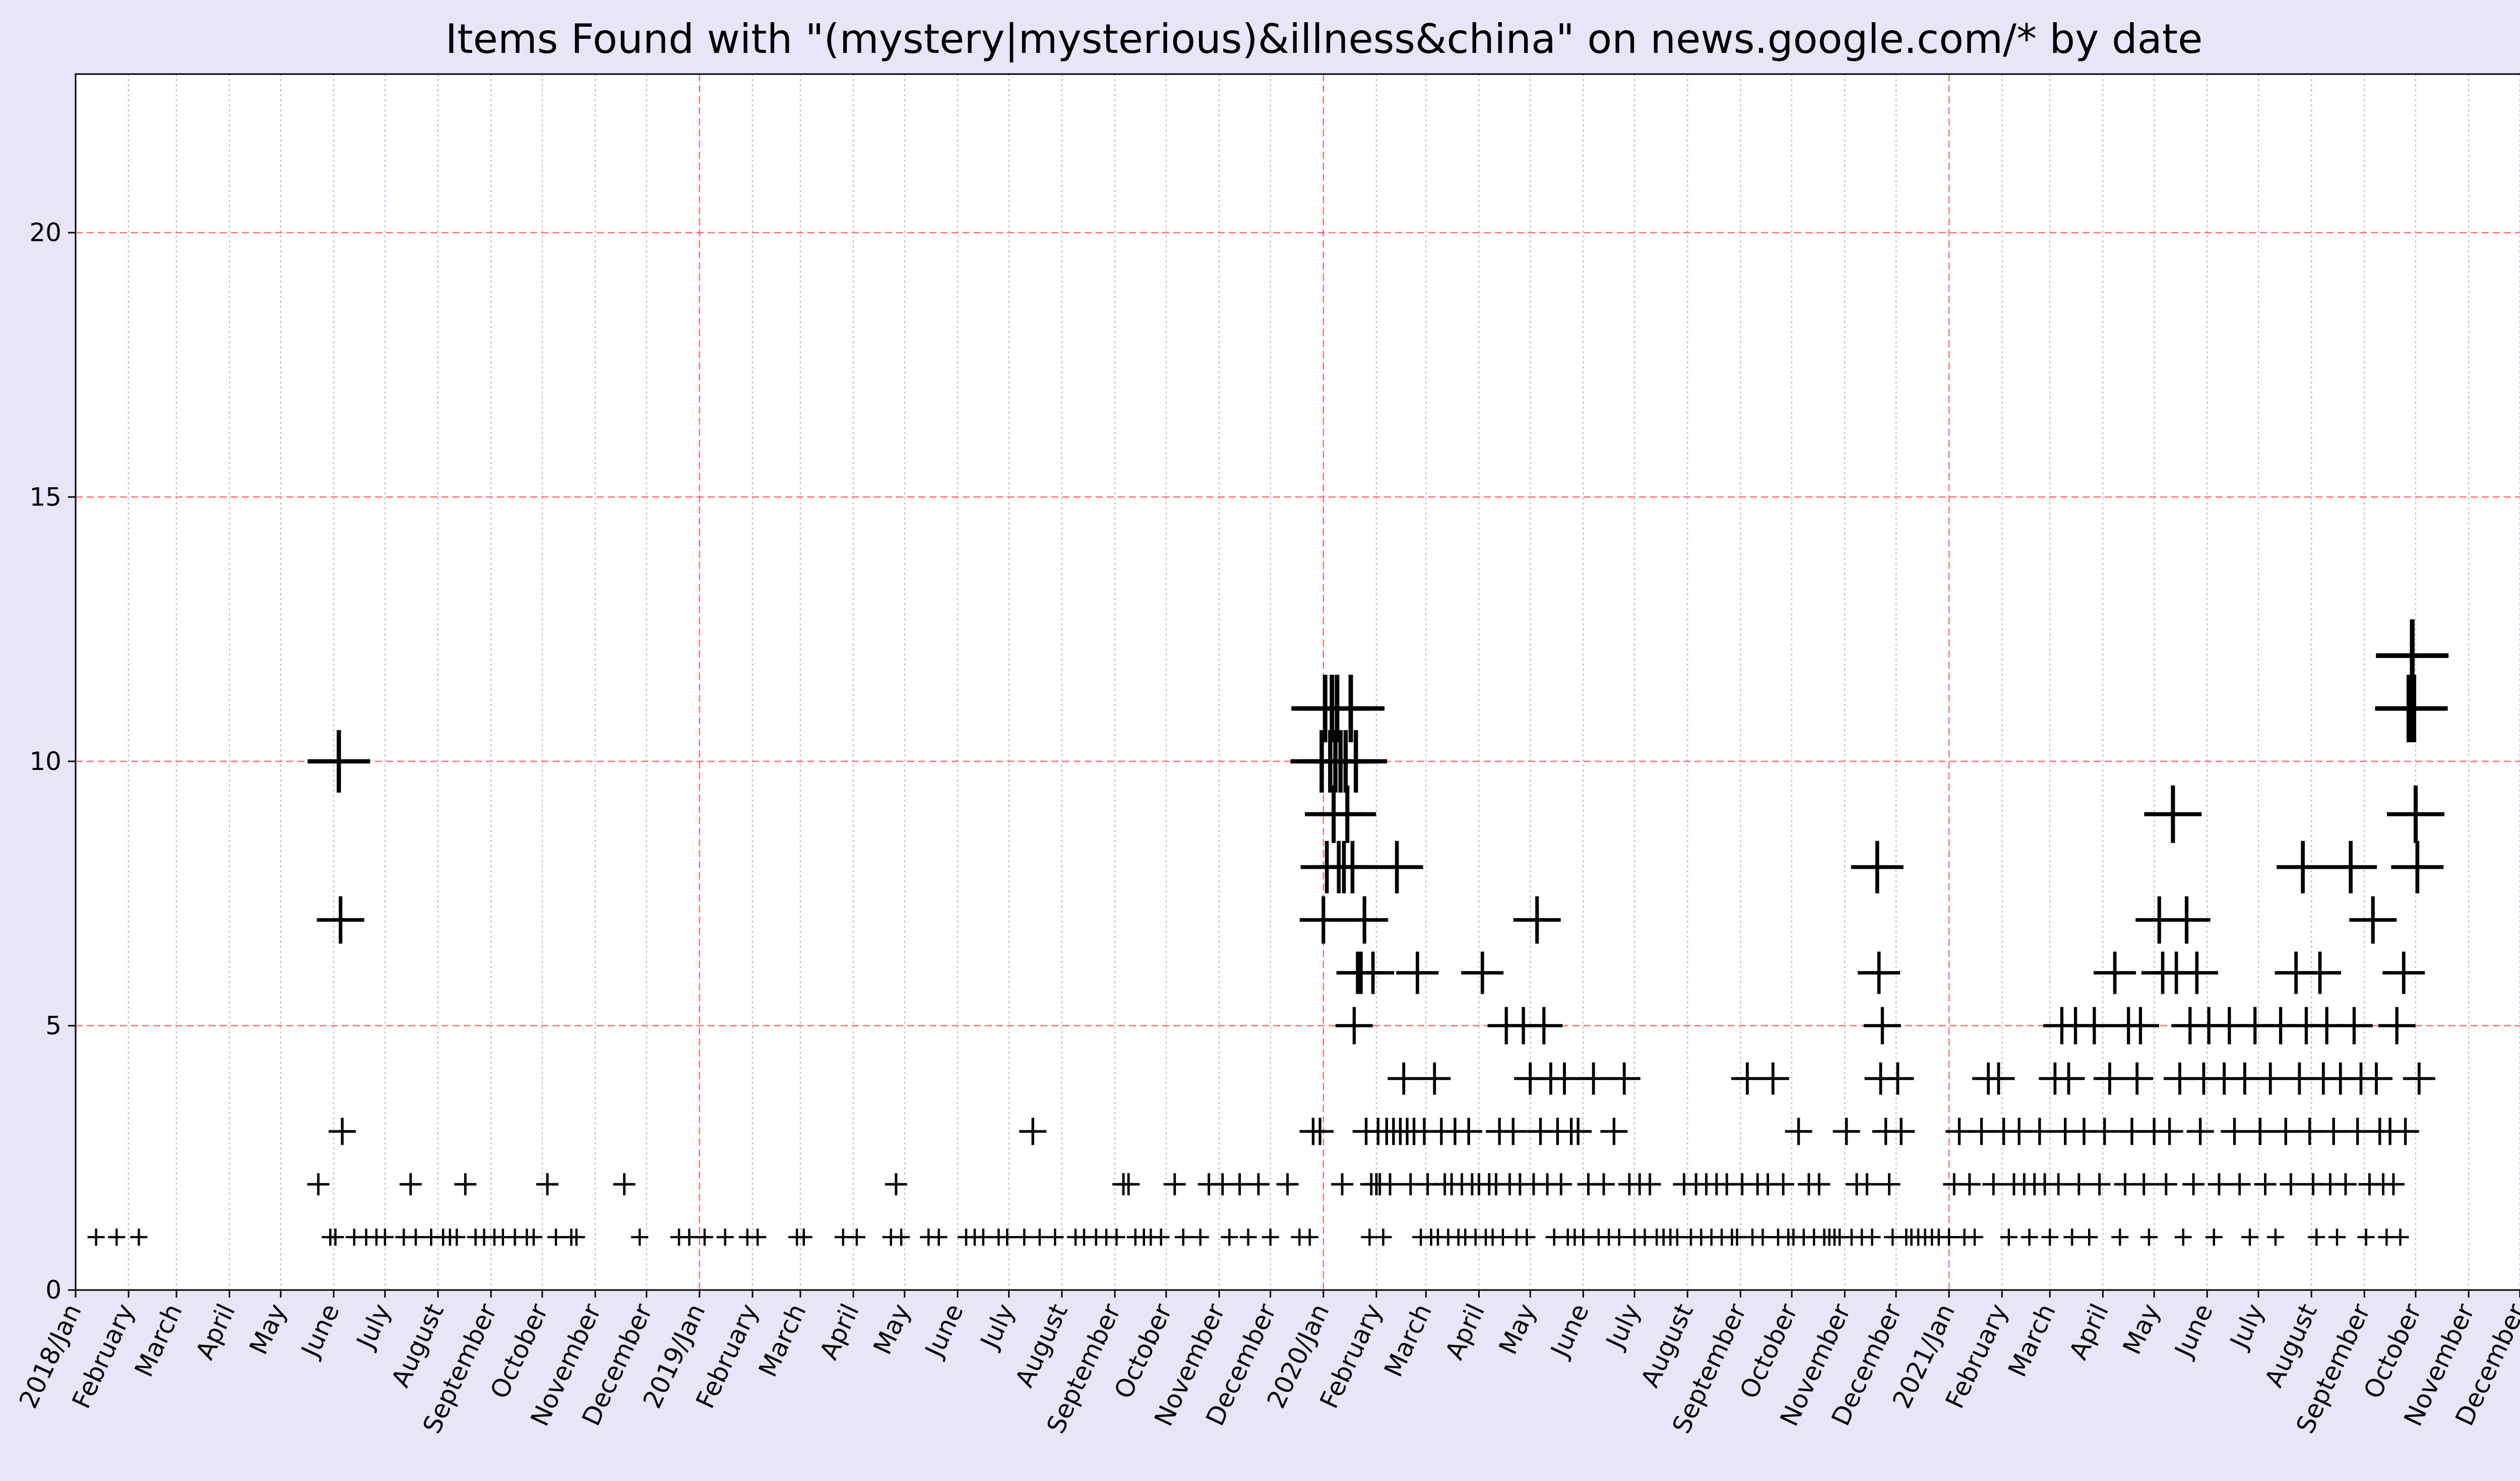 The image size is (2520, 1481). What do you see at coordinates (53, 1290) in the screenshot?
I see `y-tick-label: 0` at bounding box center [53, 1290].